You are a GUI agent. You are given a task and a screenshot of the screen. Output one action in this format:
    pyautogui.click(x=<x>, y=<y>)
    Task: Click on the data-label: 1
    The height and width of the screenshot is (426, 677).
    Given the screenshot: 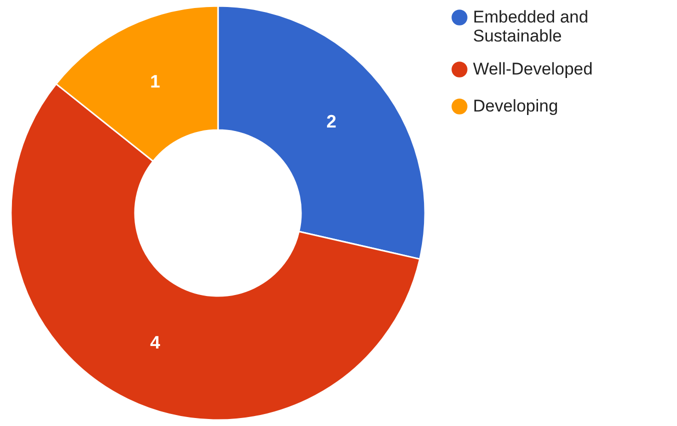 What is the action you would take?
    pyautogui.click(x=155, y=81)
    